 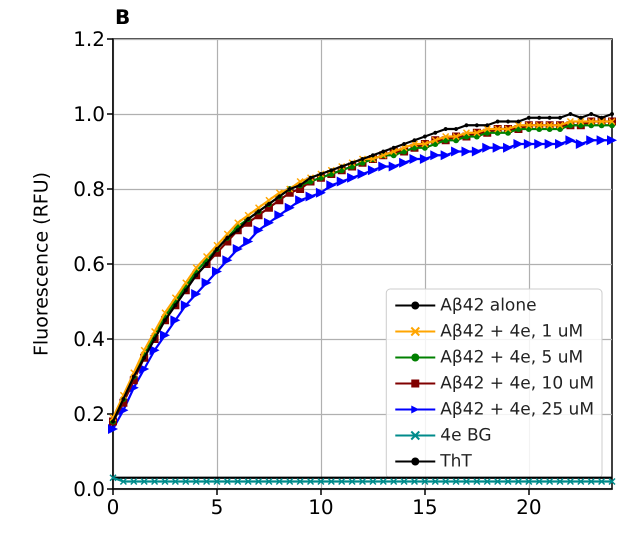 What do you see at coordinates (89, 114) in the screenshot?
I see `y-tick-label: 1.0` at bounding box center [89, 114].